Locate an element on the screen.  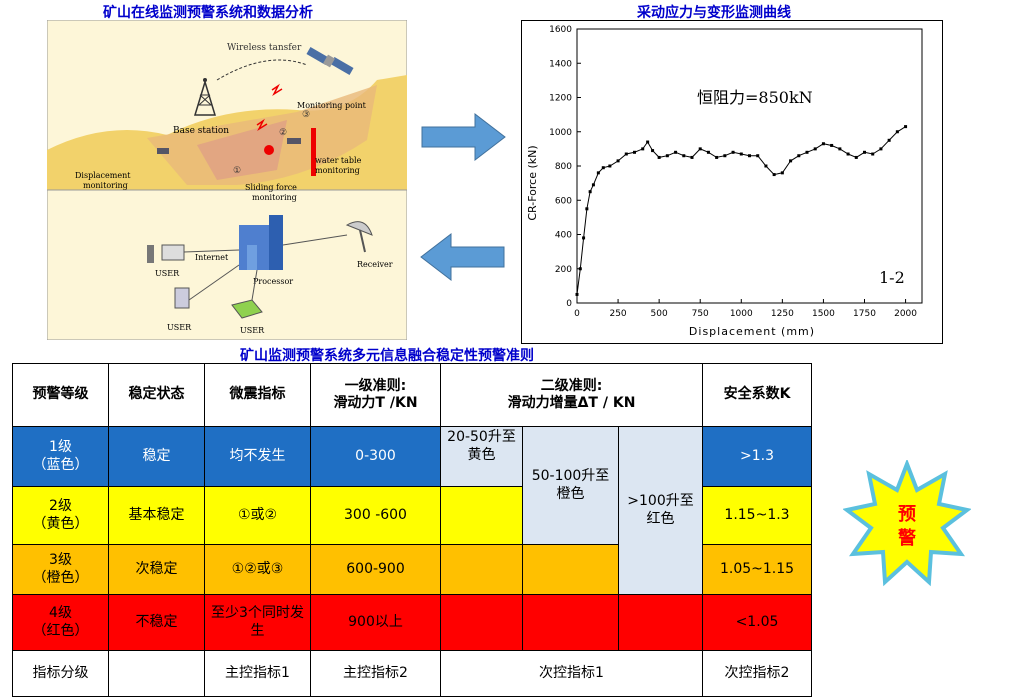
table-footer-row: 指标分级 主控指标1 主控指标2 次控指标1 次控指标2 is located at coordinates (412, 673).